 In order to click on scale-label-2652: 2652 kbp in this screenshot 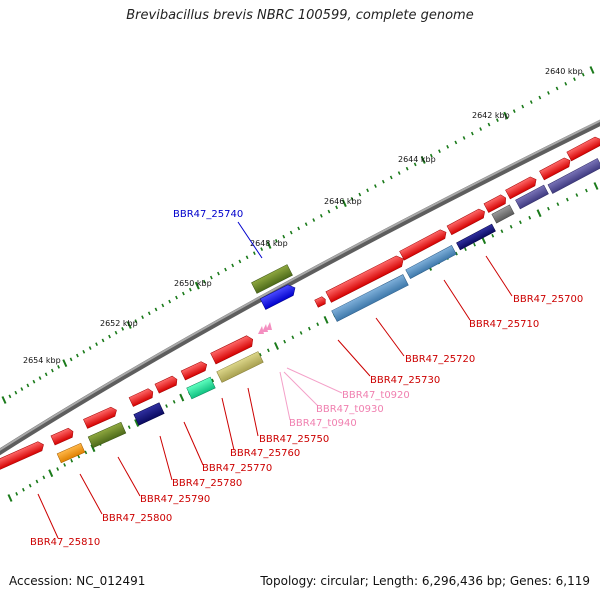, I will do `click(119, 323)`.